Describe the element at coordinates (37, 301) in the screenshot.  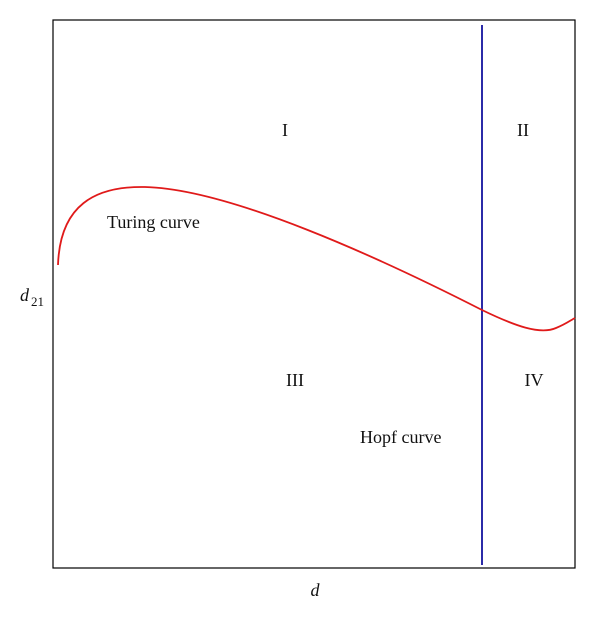
I see `y-axis-subscript: 21` at that location.